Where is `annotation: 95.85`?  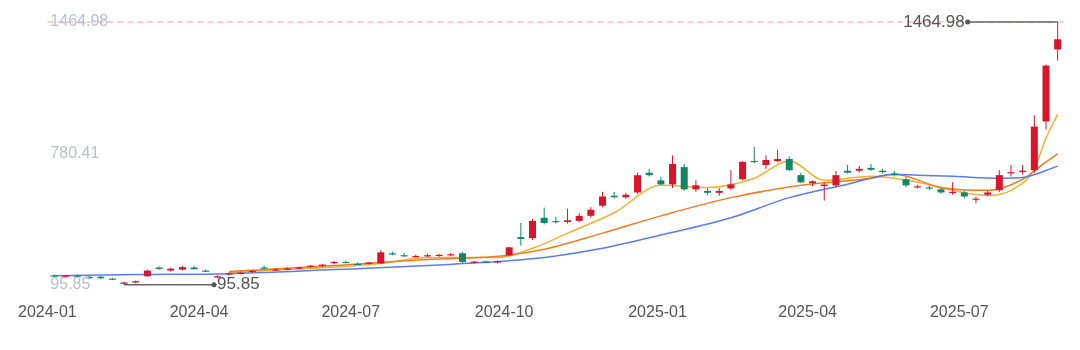
annotation: 95.85 is located at coordinates (238, 284).